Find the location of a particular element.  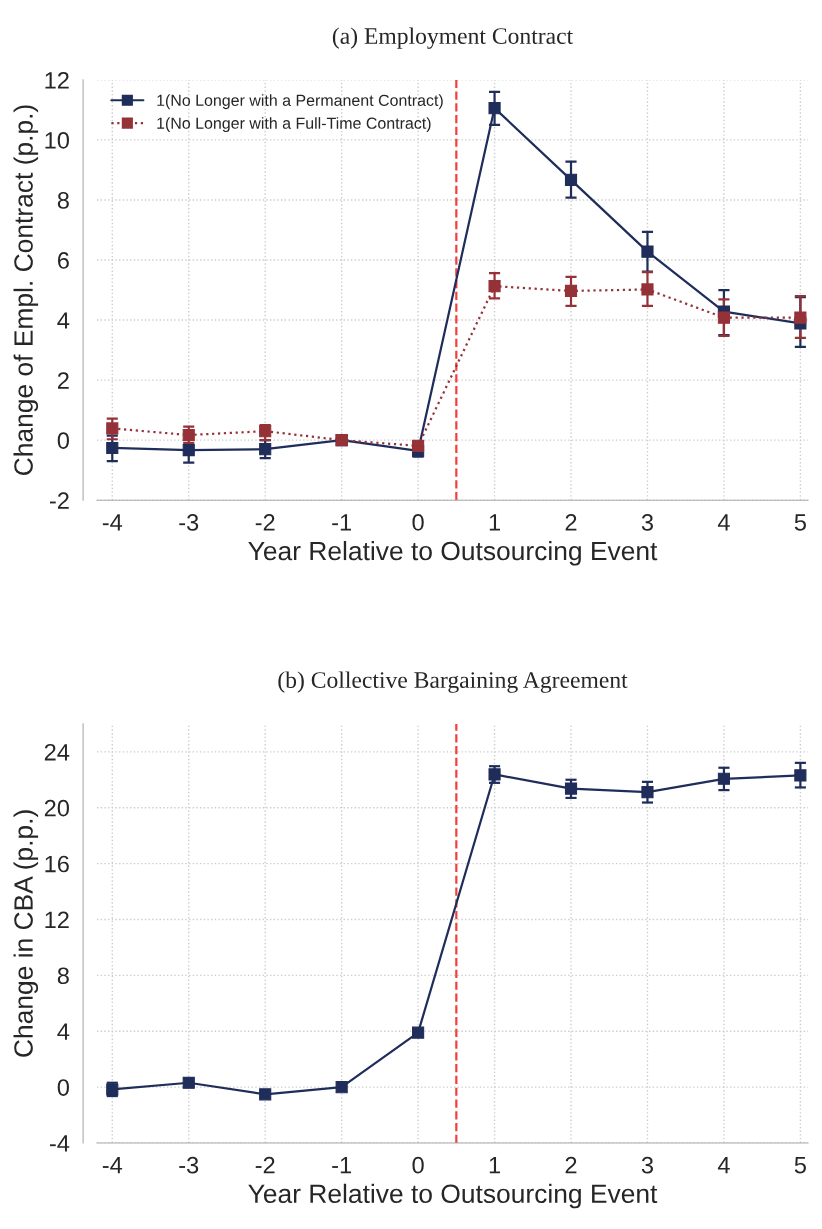

y-axis-title: Change in CBA (p.p.) is located at coordinates (26, 933).